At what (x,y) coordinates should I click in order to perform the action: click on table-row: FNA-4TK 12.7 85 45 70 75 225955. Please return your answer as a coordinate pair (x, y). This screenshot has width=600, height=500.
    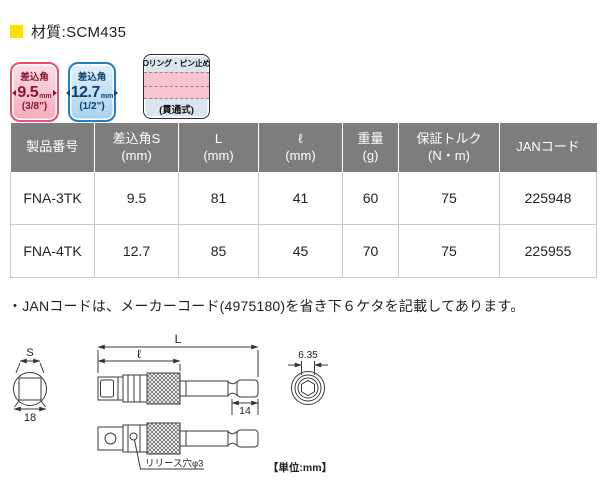
    Looking at the image, I should click on (303, 251).